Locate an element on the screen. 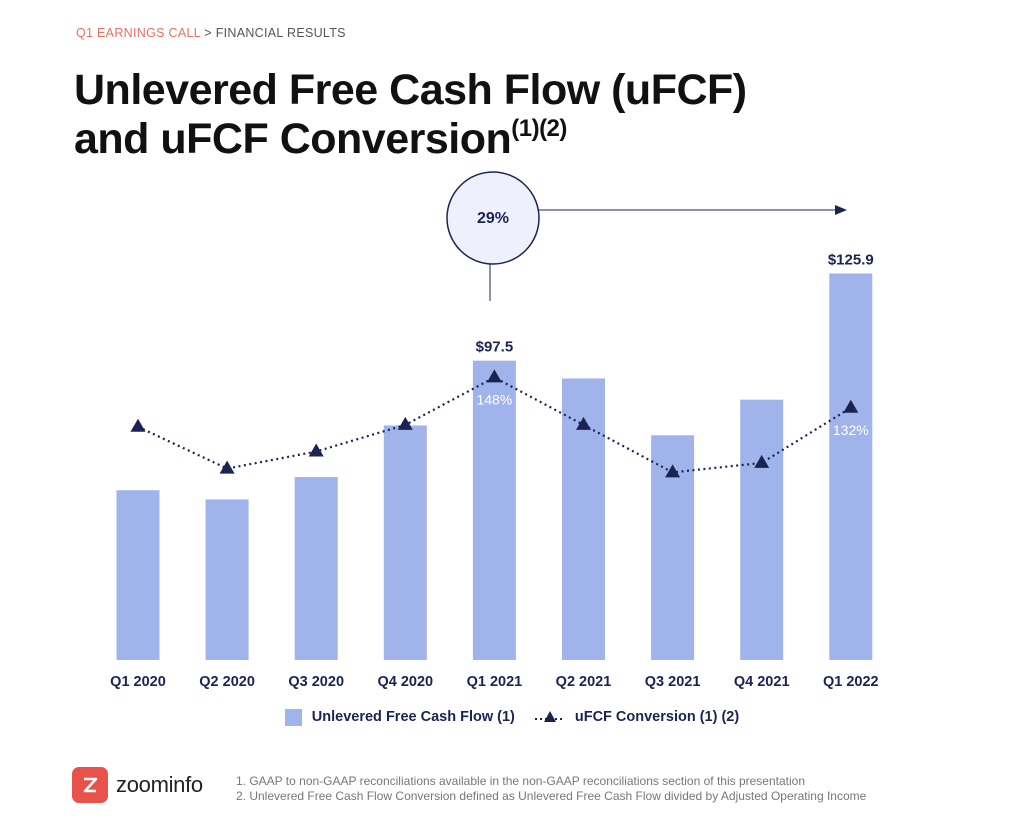  legend-item-line: uFCF Conversion (1) (2) is located at coordinates (637, 717).